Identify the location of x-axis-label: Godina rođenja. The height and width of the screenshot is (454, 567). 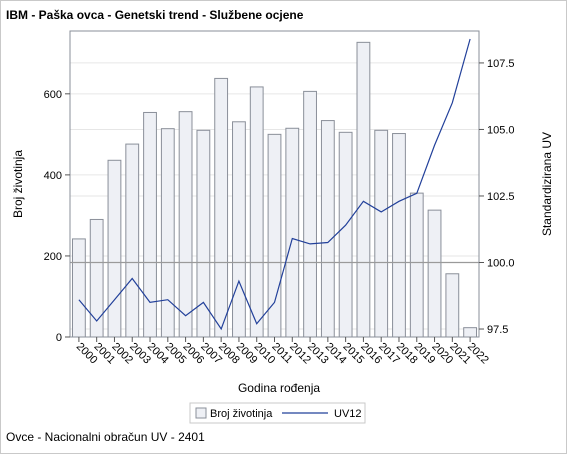
(279, 388).